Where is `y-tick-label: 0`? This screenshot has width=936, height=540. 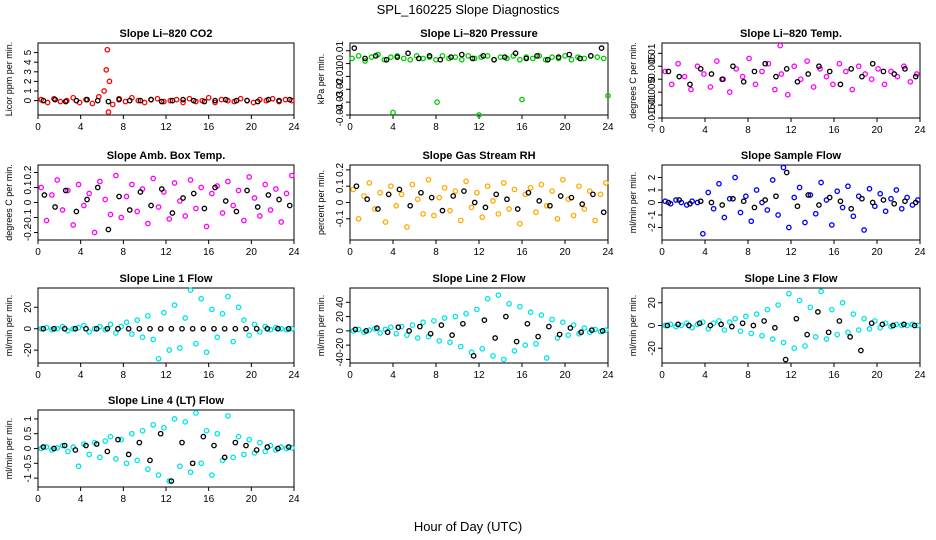
y-tick-label: 0 is located at coordinates (340, 202).